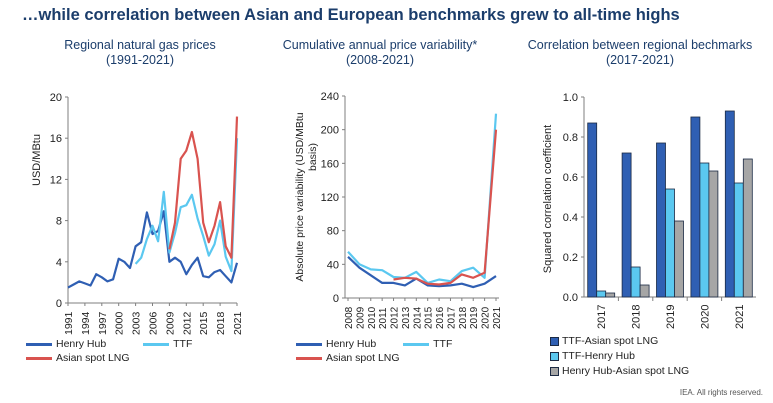 This screenshot has width=773, height=403. I want to click on y-tick-label: 20, so click(56, 98).